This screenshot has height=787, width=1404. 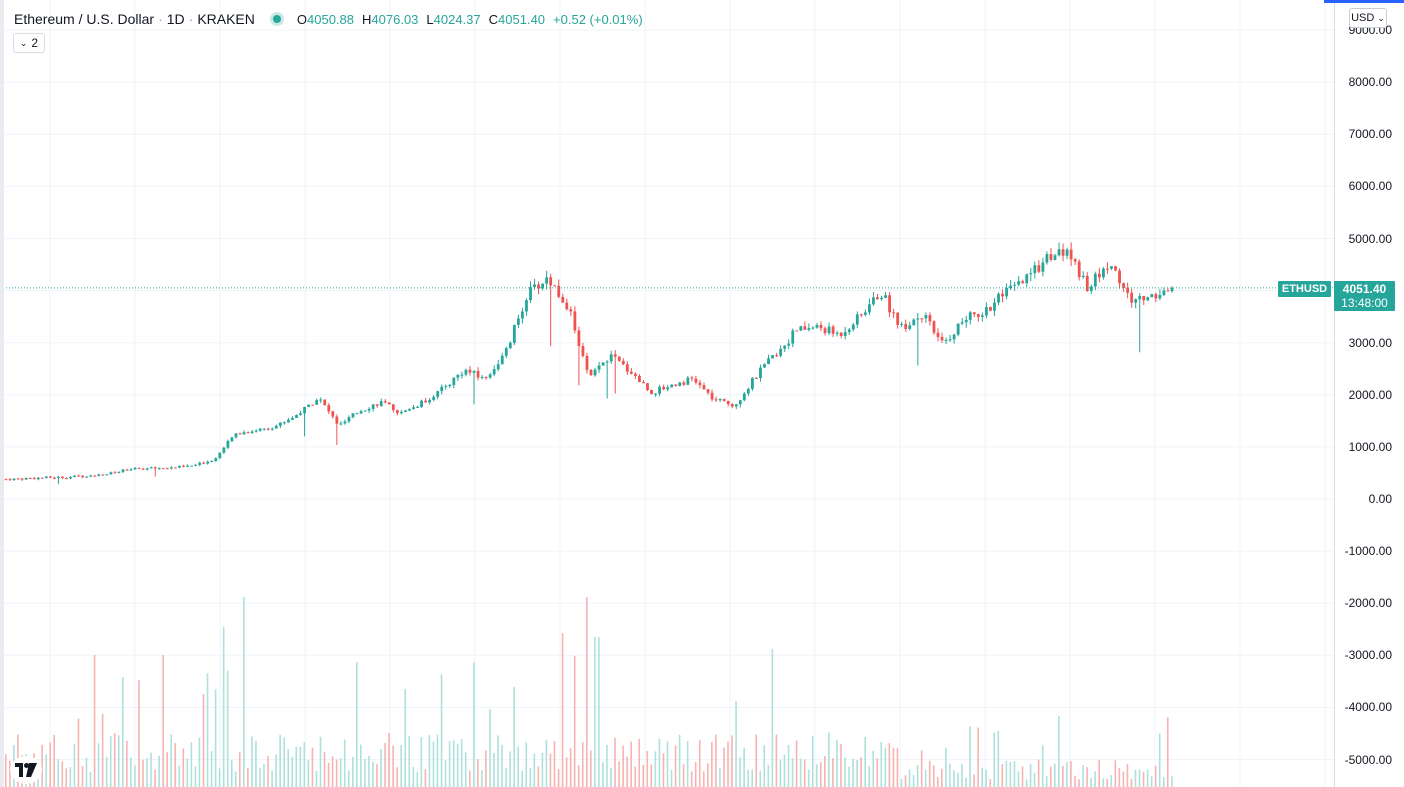 I want to click on symbol-price-label: ETHUSD, so click(x=1304, y=289).